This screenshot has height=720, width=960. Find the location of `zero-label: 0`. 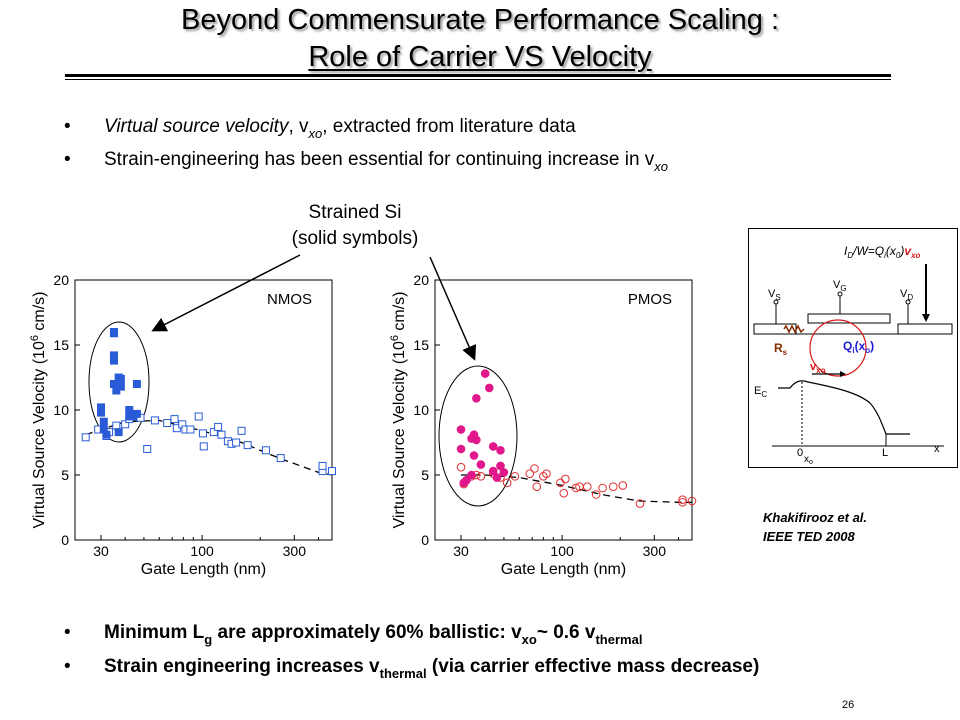

zero-label: 0 is located at coordinates (800, 453).